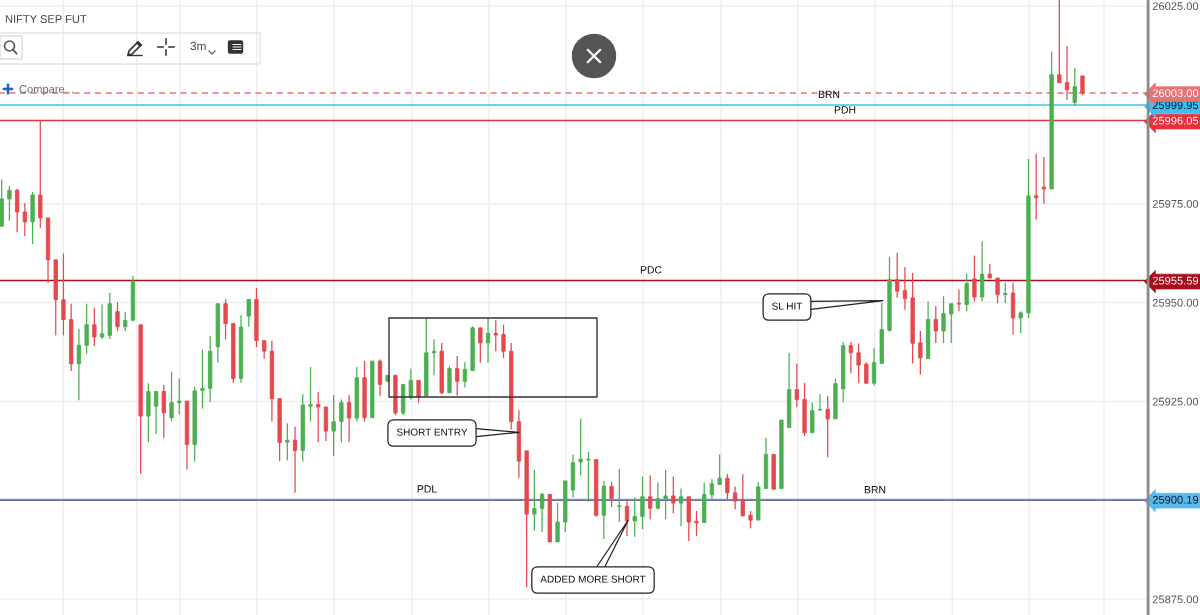  I want to click on text: NIFTY SEP FUT, so click(46, 19).